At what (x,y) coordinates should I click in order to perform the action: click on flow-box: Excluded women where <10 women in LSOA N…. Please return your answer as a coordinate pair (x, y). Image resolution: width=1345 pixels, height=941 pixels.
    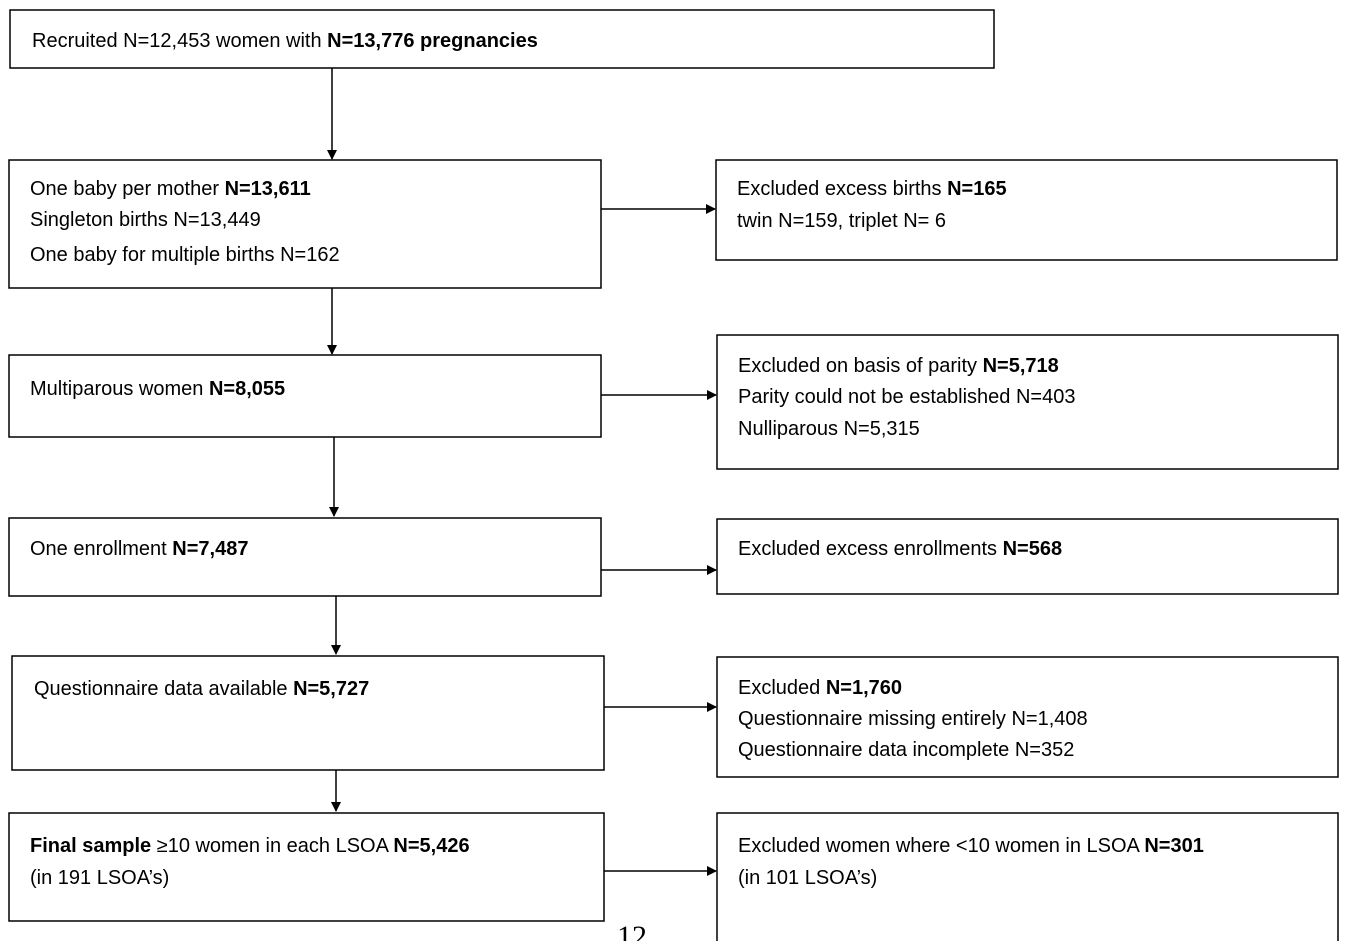
    Looking at the image, I should click on (1027, 876).